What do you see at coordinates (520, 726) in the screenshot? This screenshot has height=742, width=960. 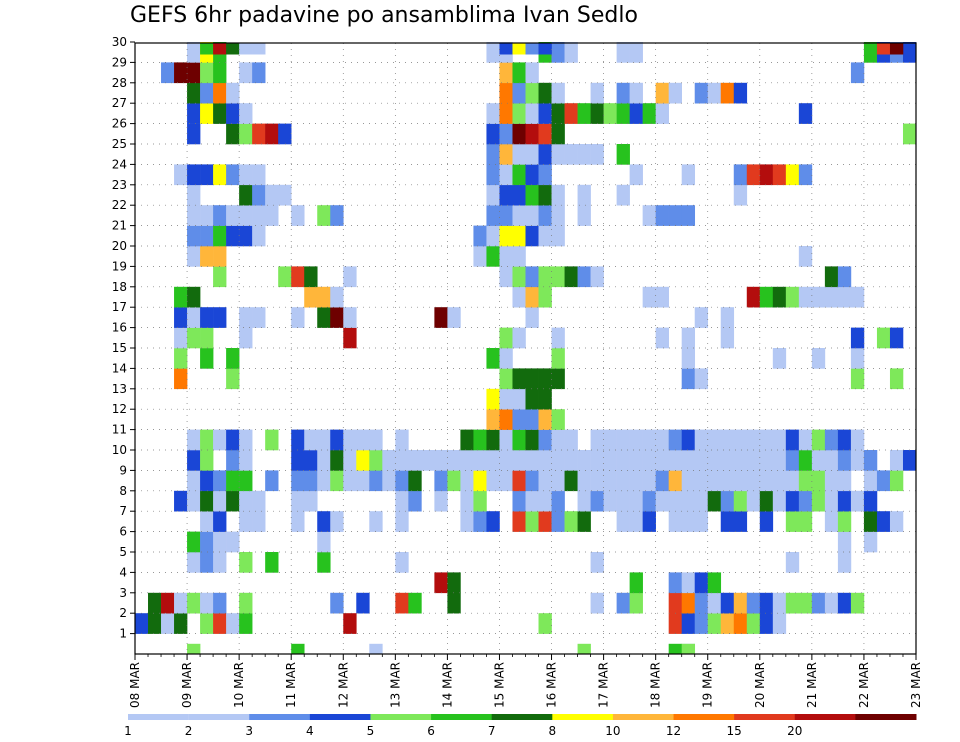 I see `colorbar-legend: 1 2 3 4 5 6 7 8 10 12 15 20` at bounding box center [520, 726].